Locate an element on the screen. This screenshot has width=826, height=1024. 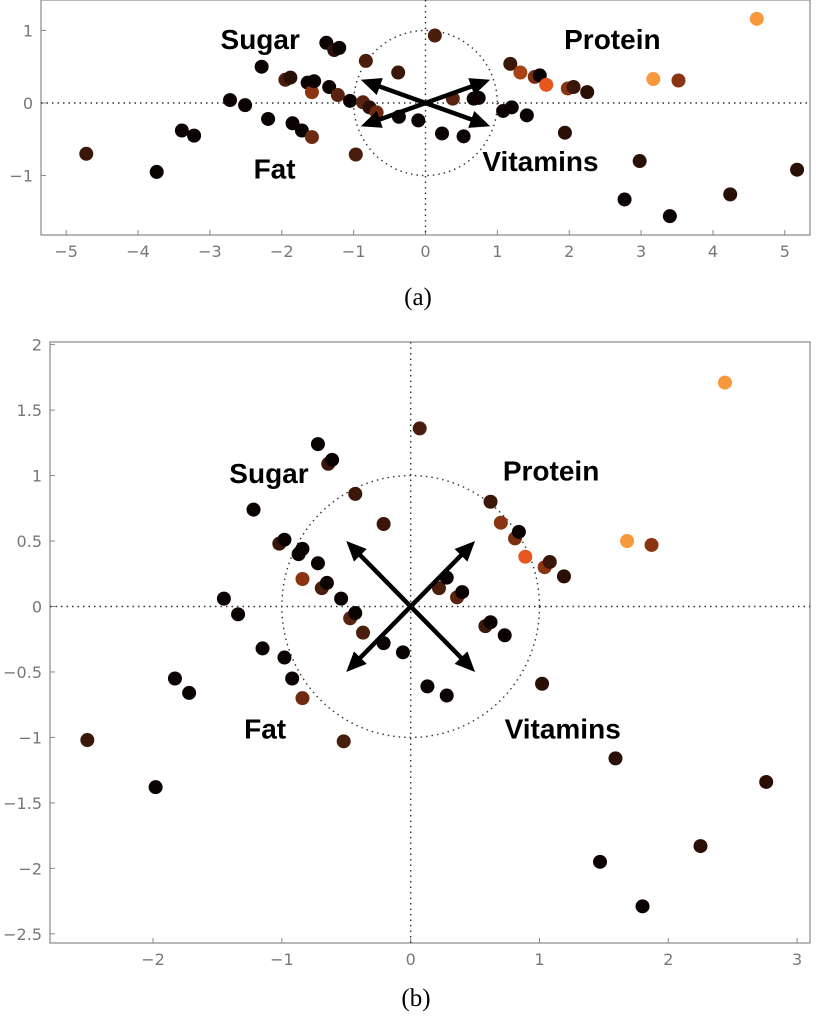
x-tick-label: −3 is located at coordinates (210, 251).